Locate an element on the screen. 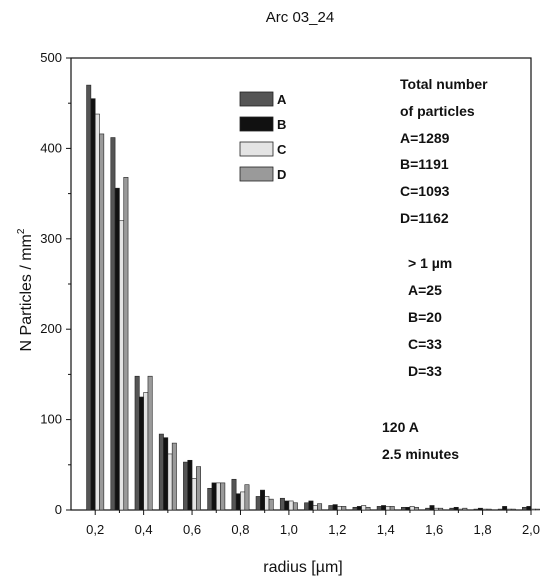  y-tick-label-4: 400 is located at coordinates (51, 147).